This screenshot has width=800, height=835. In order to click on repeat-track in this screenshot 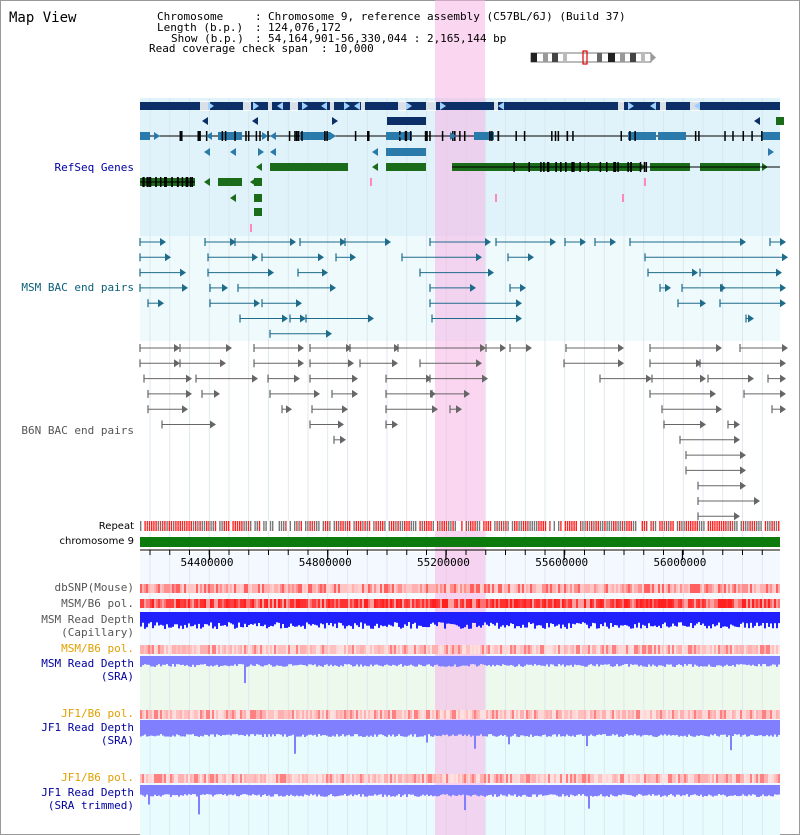, I will do `click(460, 526)`.